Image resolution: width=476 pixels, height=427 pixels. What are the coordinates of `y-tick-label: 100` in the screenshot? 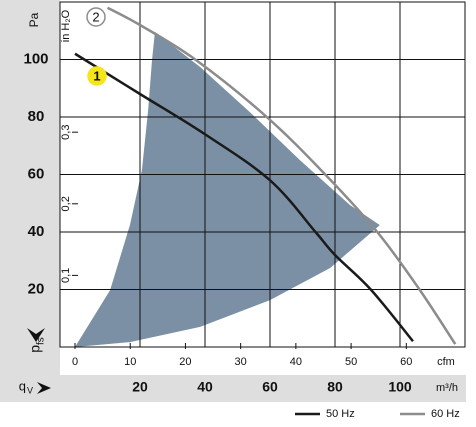 It's located at (35, 58).